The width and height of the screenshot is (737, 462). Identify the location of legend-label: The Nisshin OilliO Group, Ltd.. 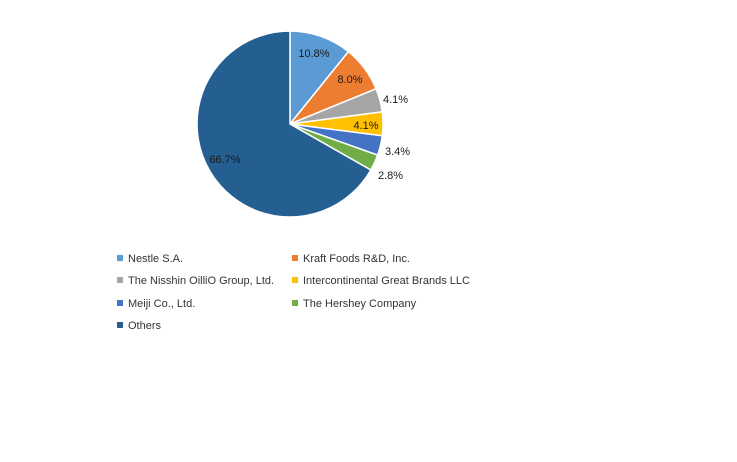
(201, 281).